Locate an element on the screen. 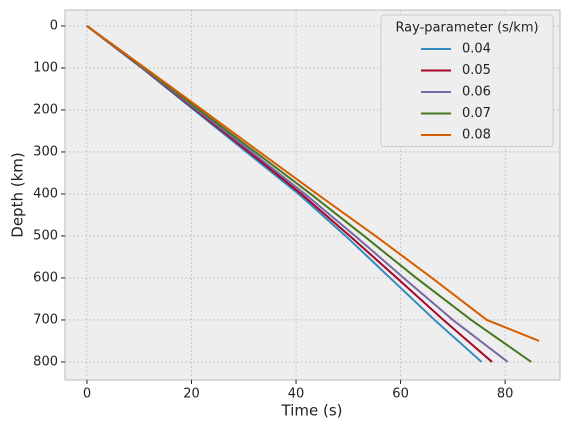 The image size is (570, 434). legend-label: 0.04 is located at coordinates (476, 49).